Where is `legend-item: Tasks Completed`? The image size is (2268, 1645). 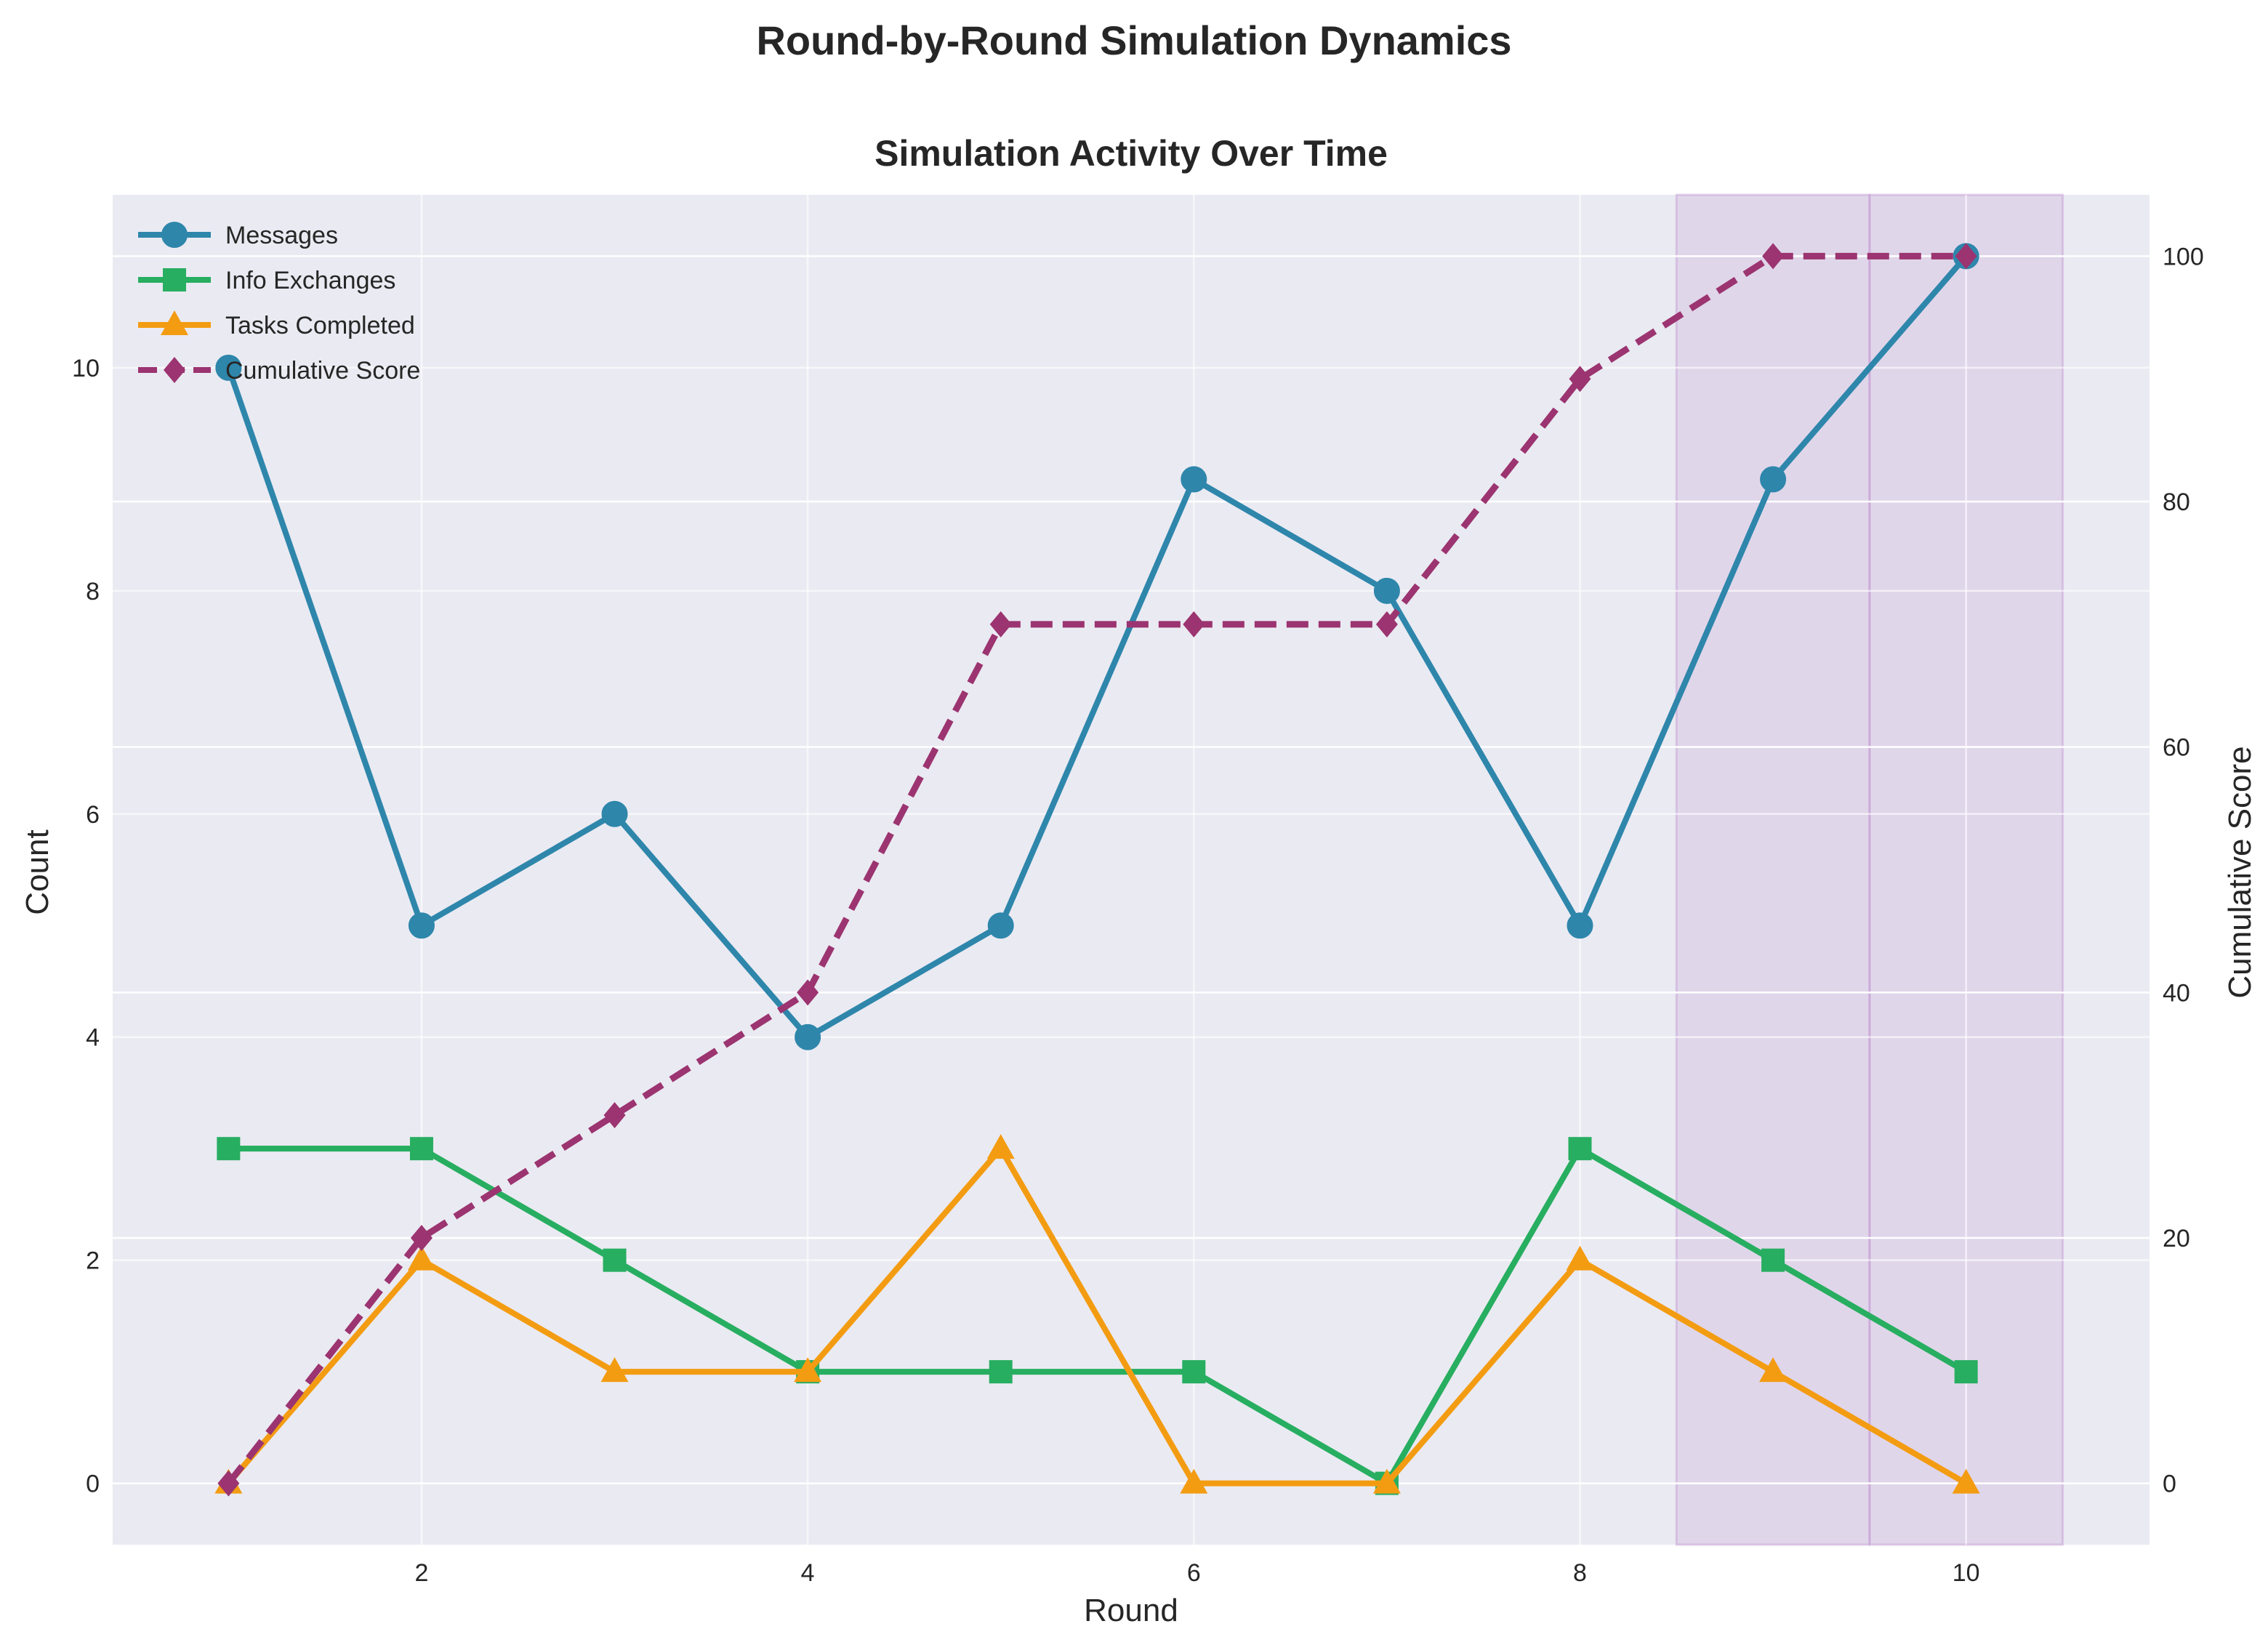
legend-item: Tasks Completed is located at coordinates (276, 324).